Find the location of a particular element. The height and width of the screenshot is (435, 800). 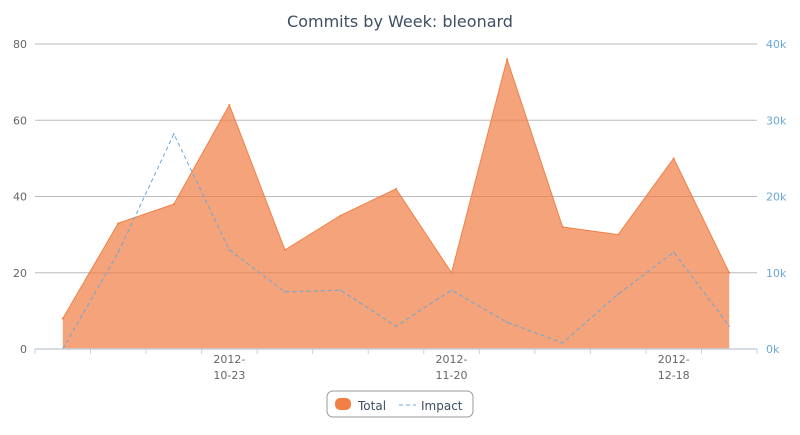

left-axis-tick-label: 0 is located at coordinates (23, 349).